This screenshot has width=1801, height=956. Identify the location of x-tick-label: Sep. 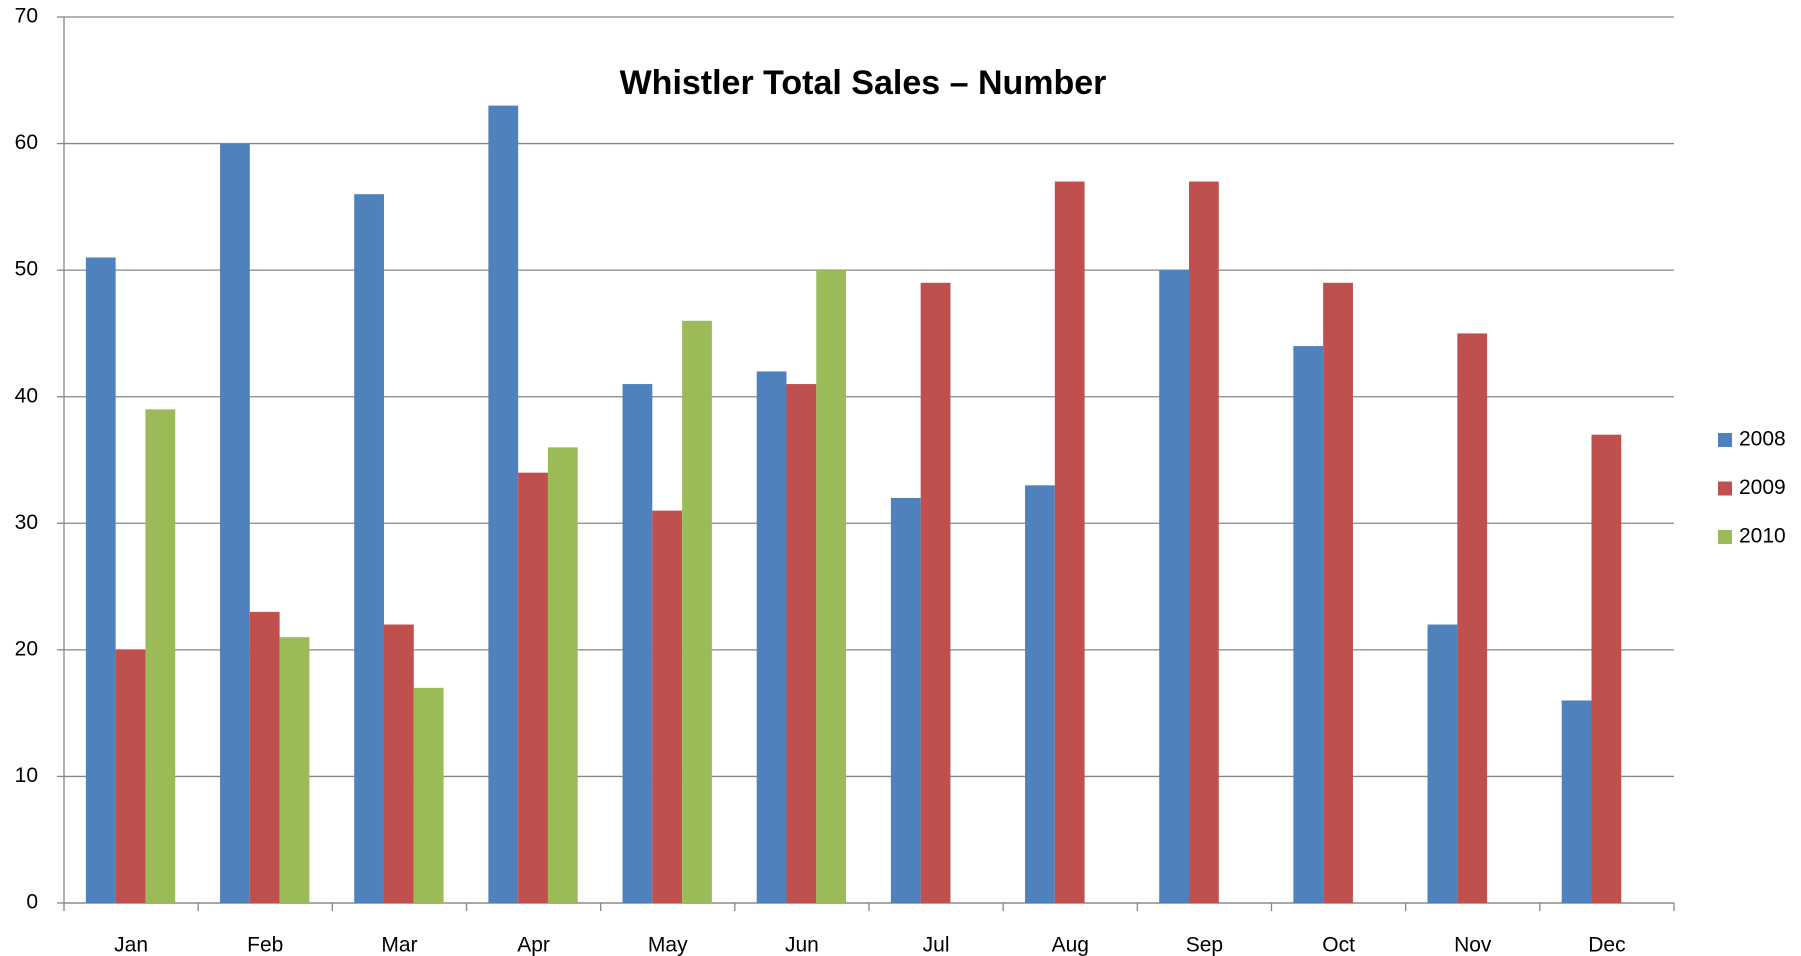
(1204, 945).